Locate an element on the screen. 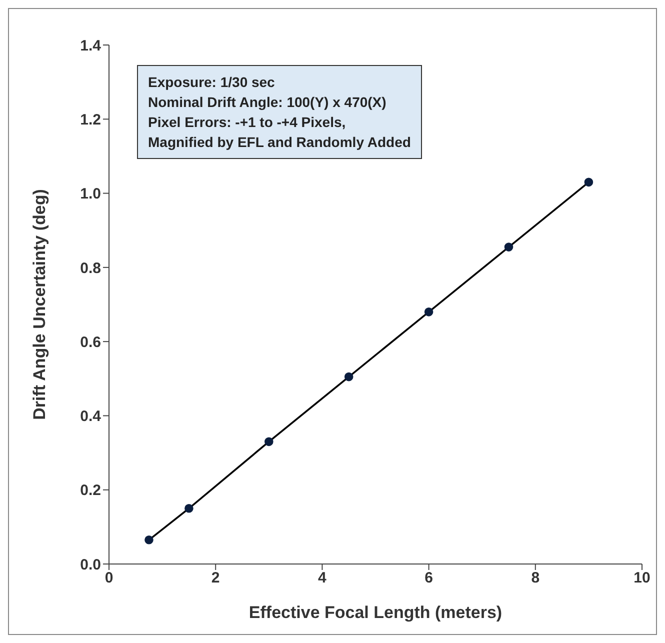 The height and width of the screenshot is (643, 665). annotation: Exposure: 1/30 sec is located at coordinates (212, 82).